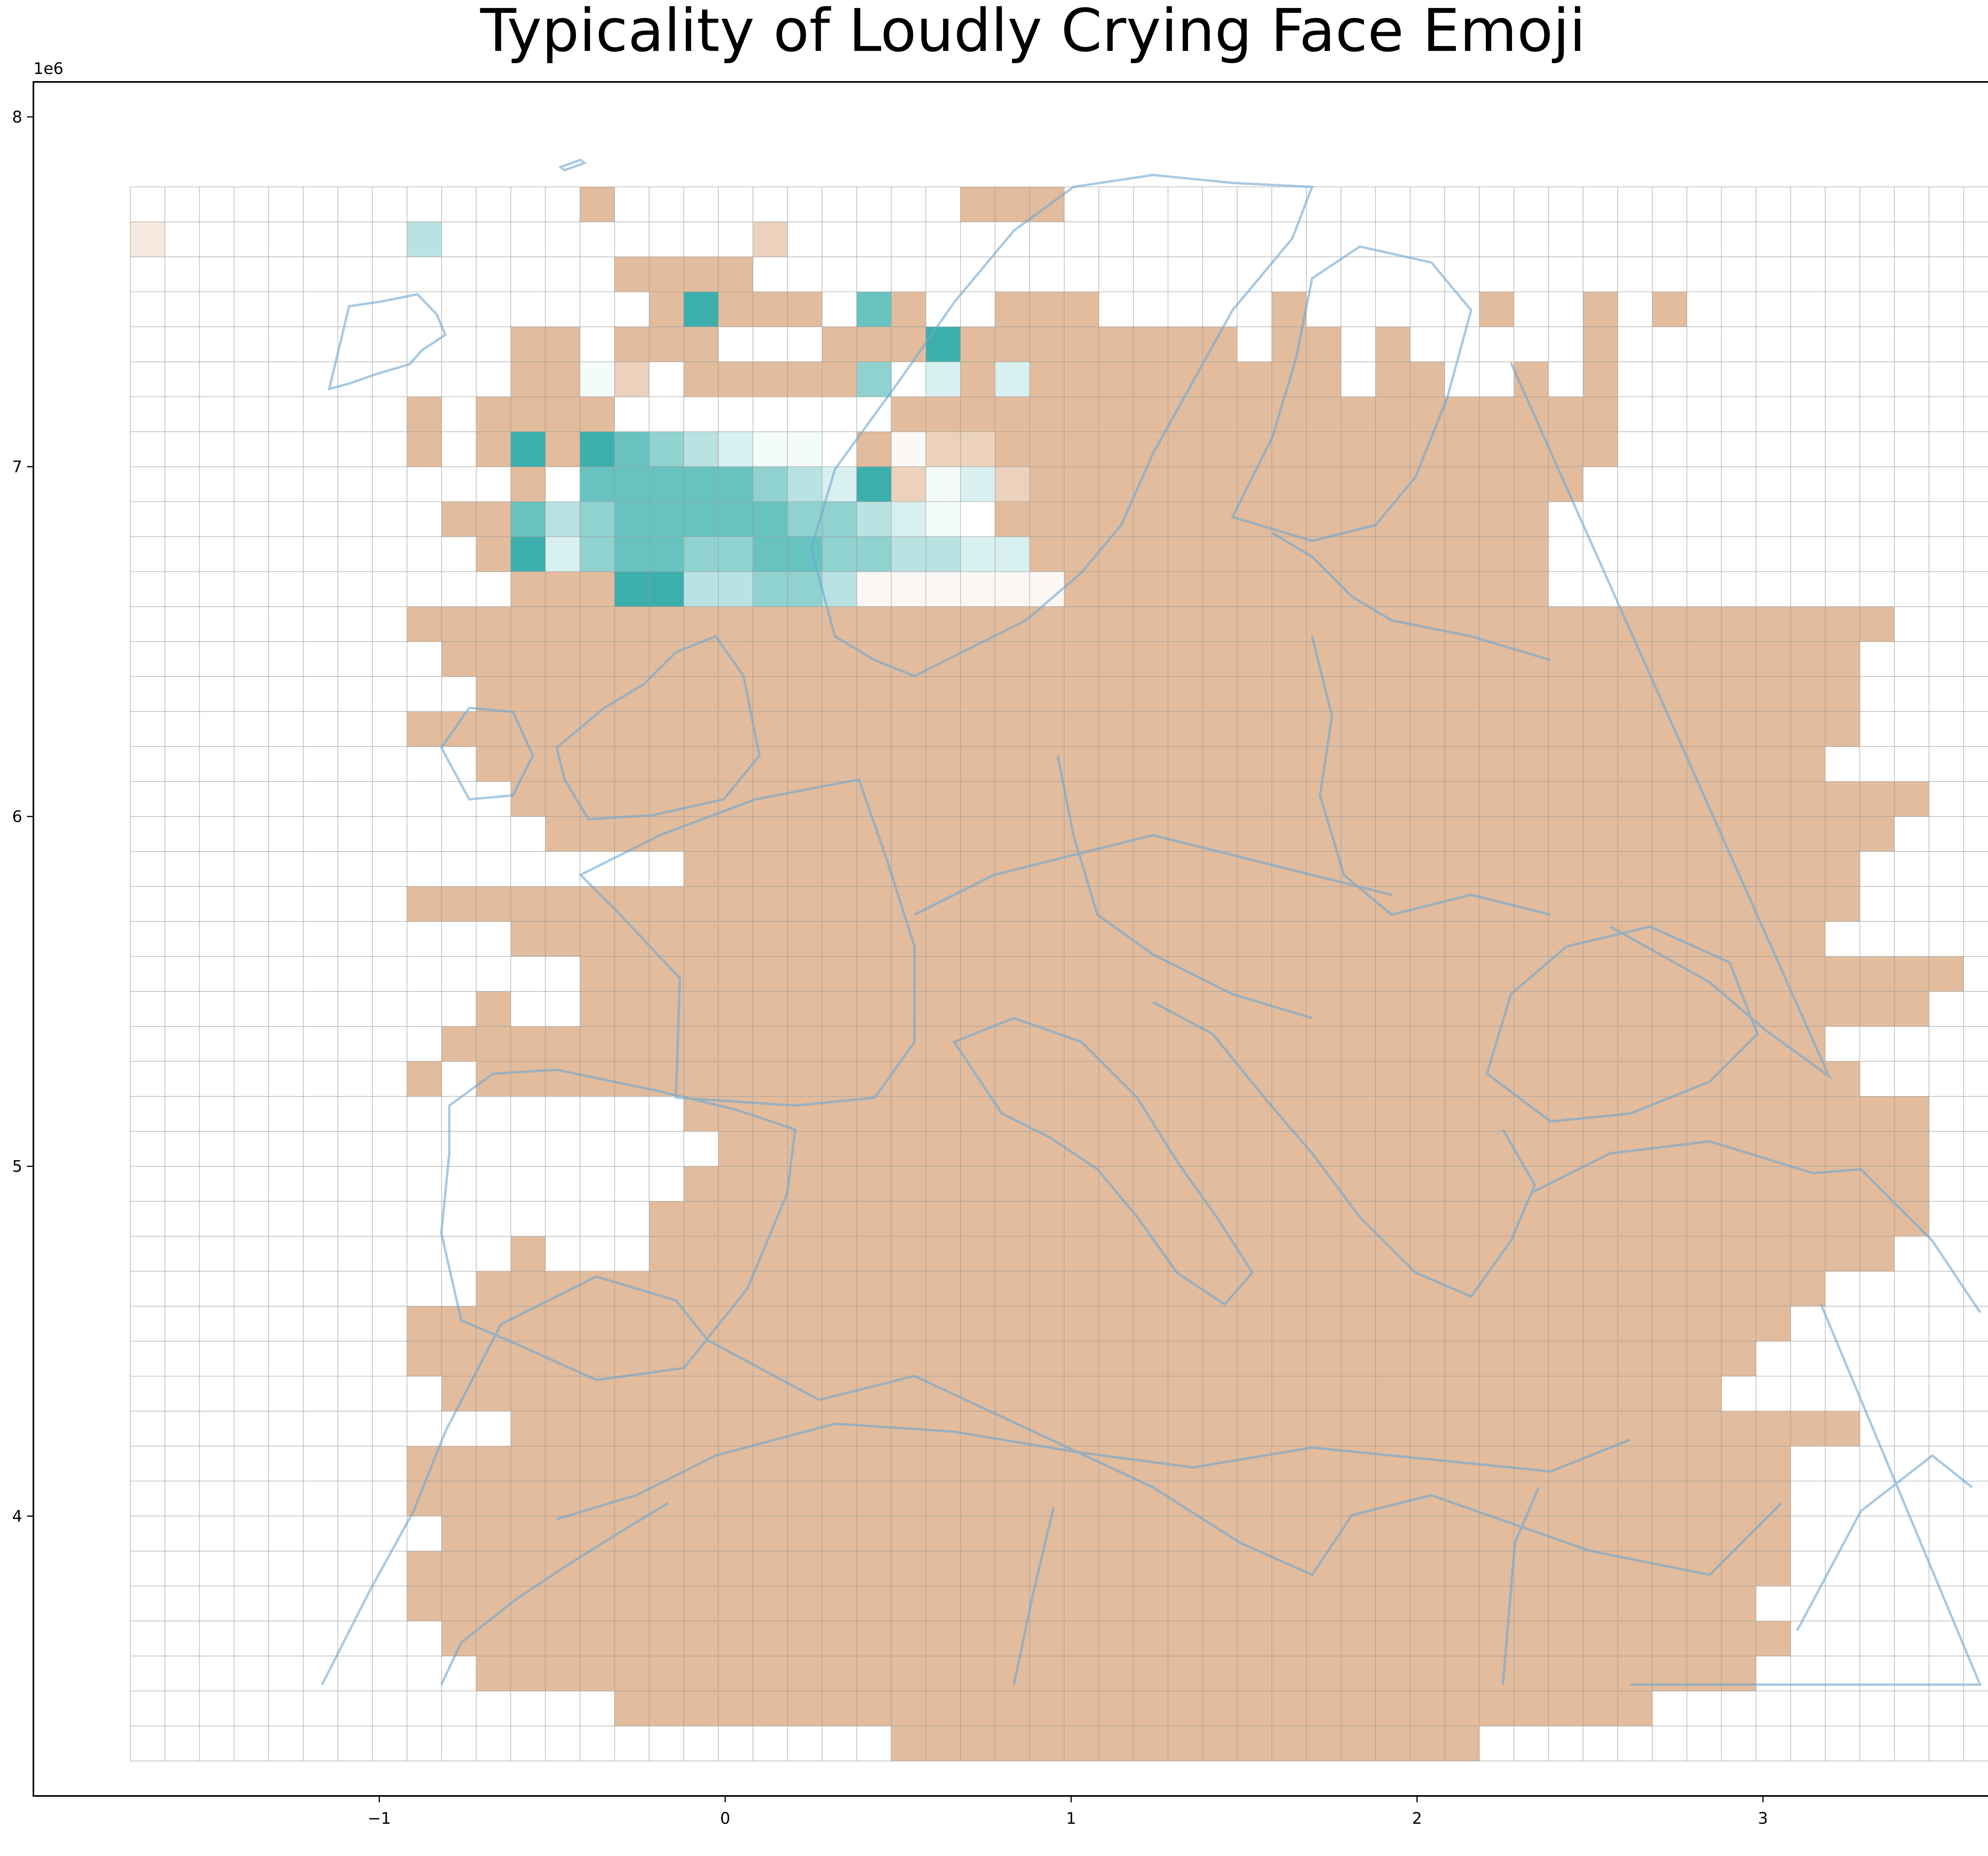 The width and height of the screenshot is (1988, 1856). Describe the element at coordinates (1755, 1227) in the screenshot. I see `coastline-anatolia` at that location.